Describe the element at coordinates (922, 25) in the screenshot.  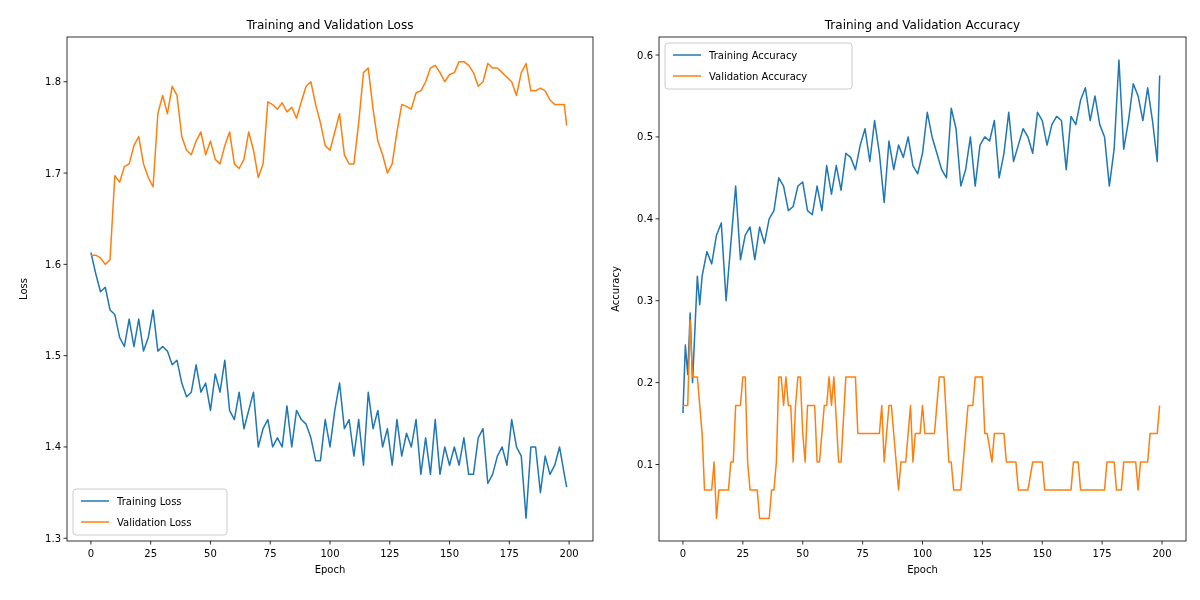
I see `chart-title: Training and Validation Accuracy` at that location.